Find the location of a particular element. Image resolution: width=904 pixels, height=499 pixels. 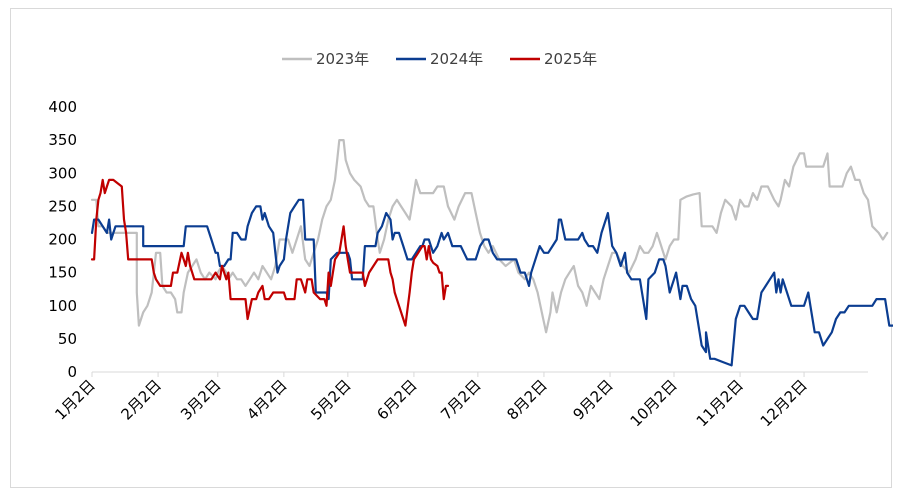

legend-label: 2025年 is located at coordinates (570, 59).